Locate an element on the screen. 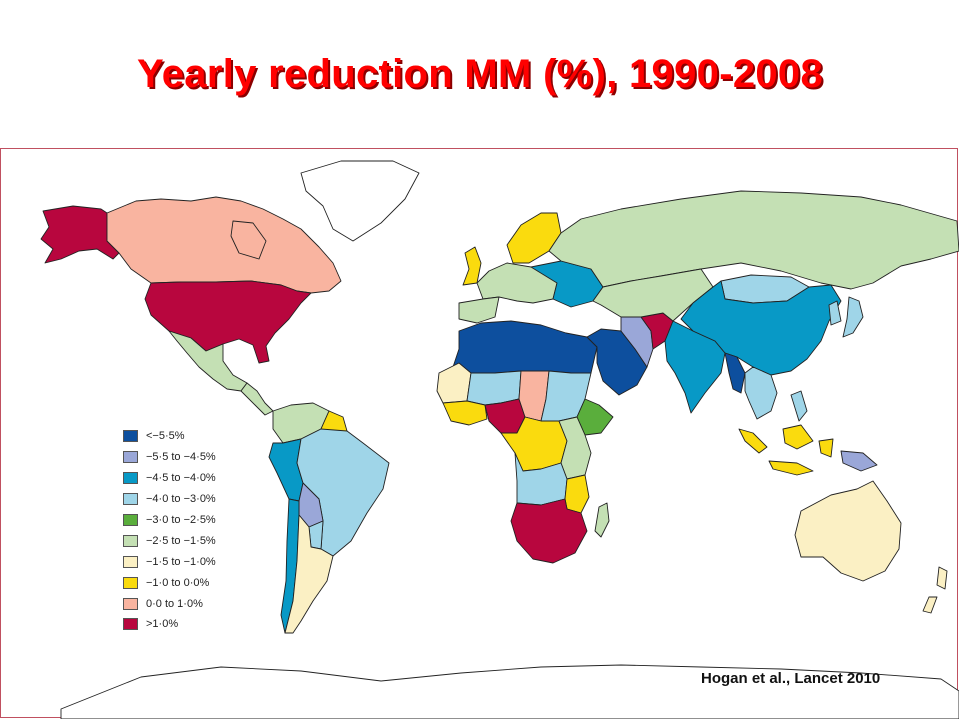 Image resolution: width=960 pixels, height=720 pixels. region-southeast-asia is located at coordinates (776, 394).